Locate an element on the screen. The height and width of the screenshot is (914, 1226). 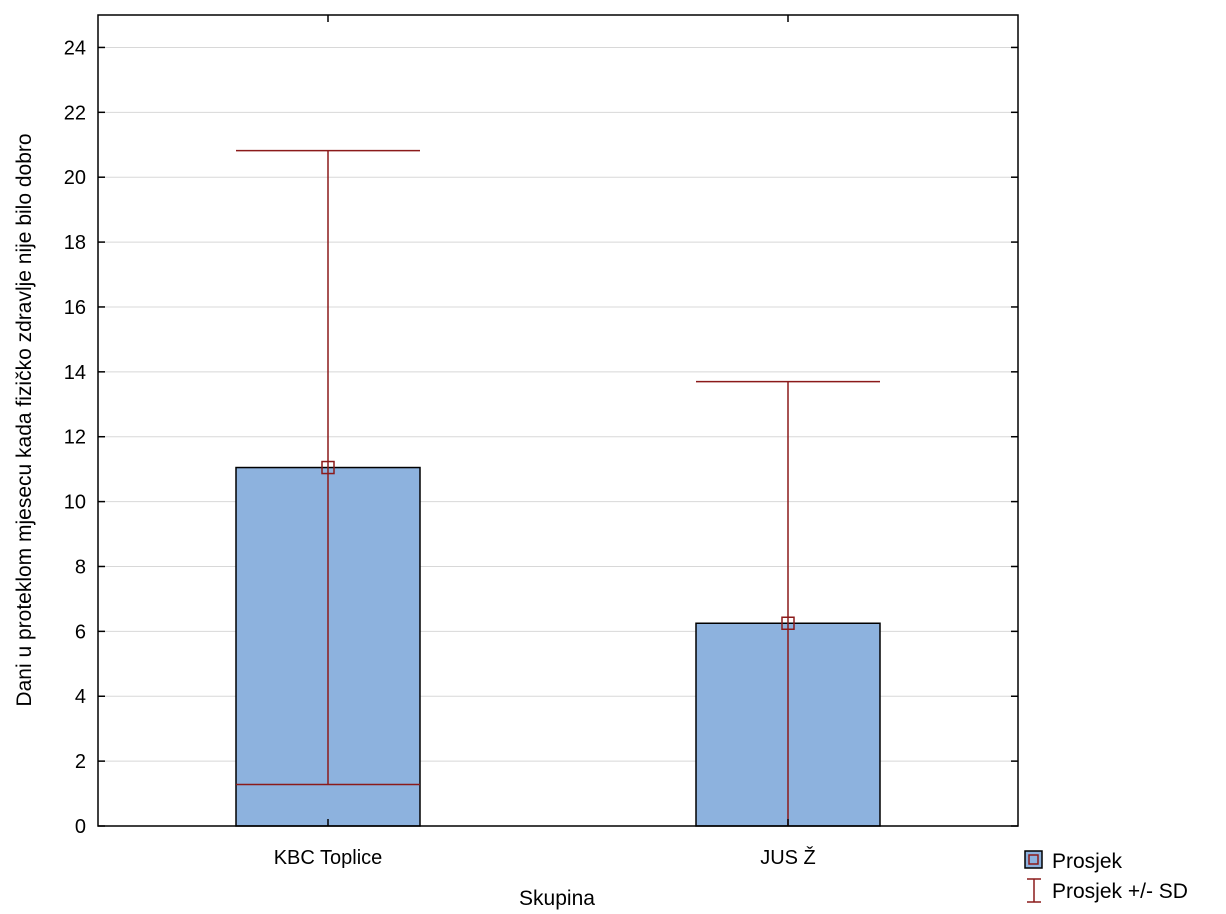
legend-swatch-mean is located at coordinates (1033, 859).